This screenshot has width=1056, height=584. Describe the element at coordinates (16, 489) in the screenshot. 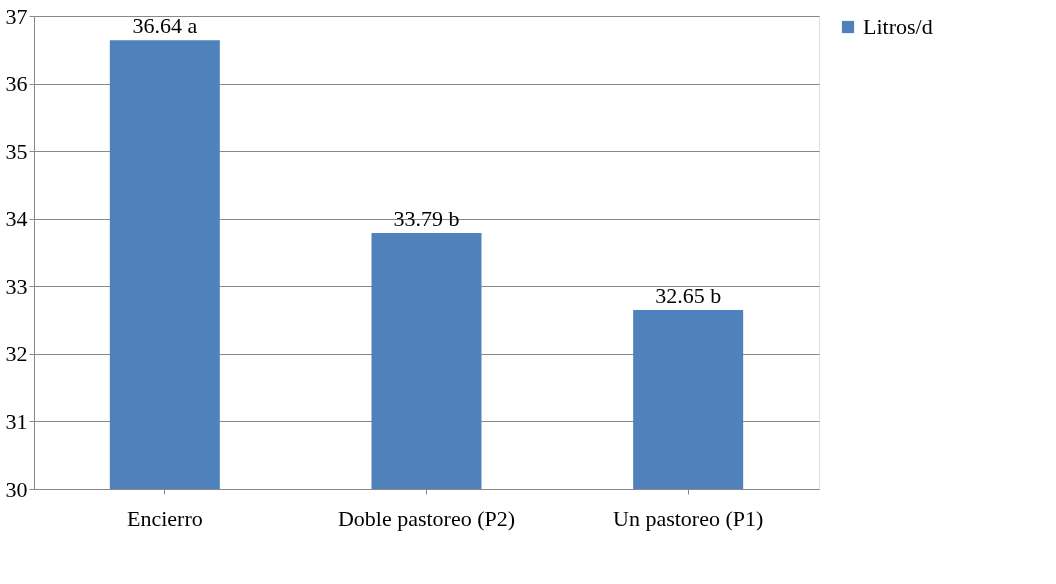

I see `y-tick-label: 30` at that location.